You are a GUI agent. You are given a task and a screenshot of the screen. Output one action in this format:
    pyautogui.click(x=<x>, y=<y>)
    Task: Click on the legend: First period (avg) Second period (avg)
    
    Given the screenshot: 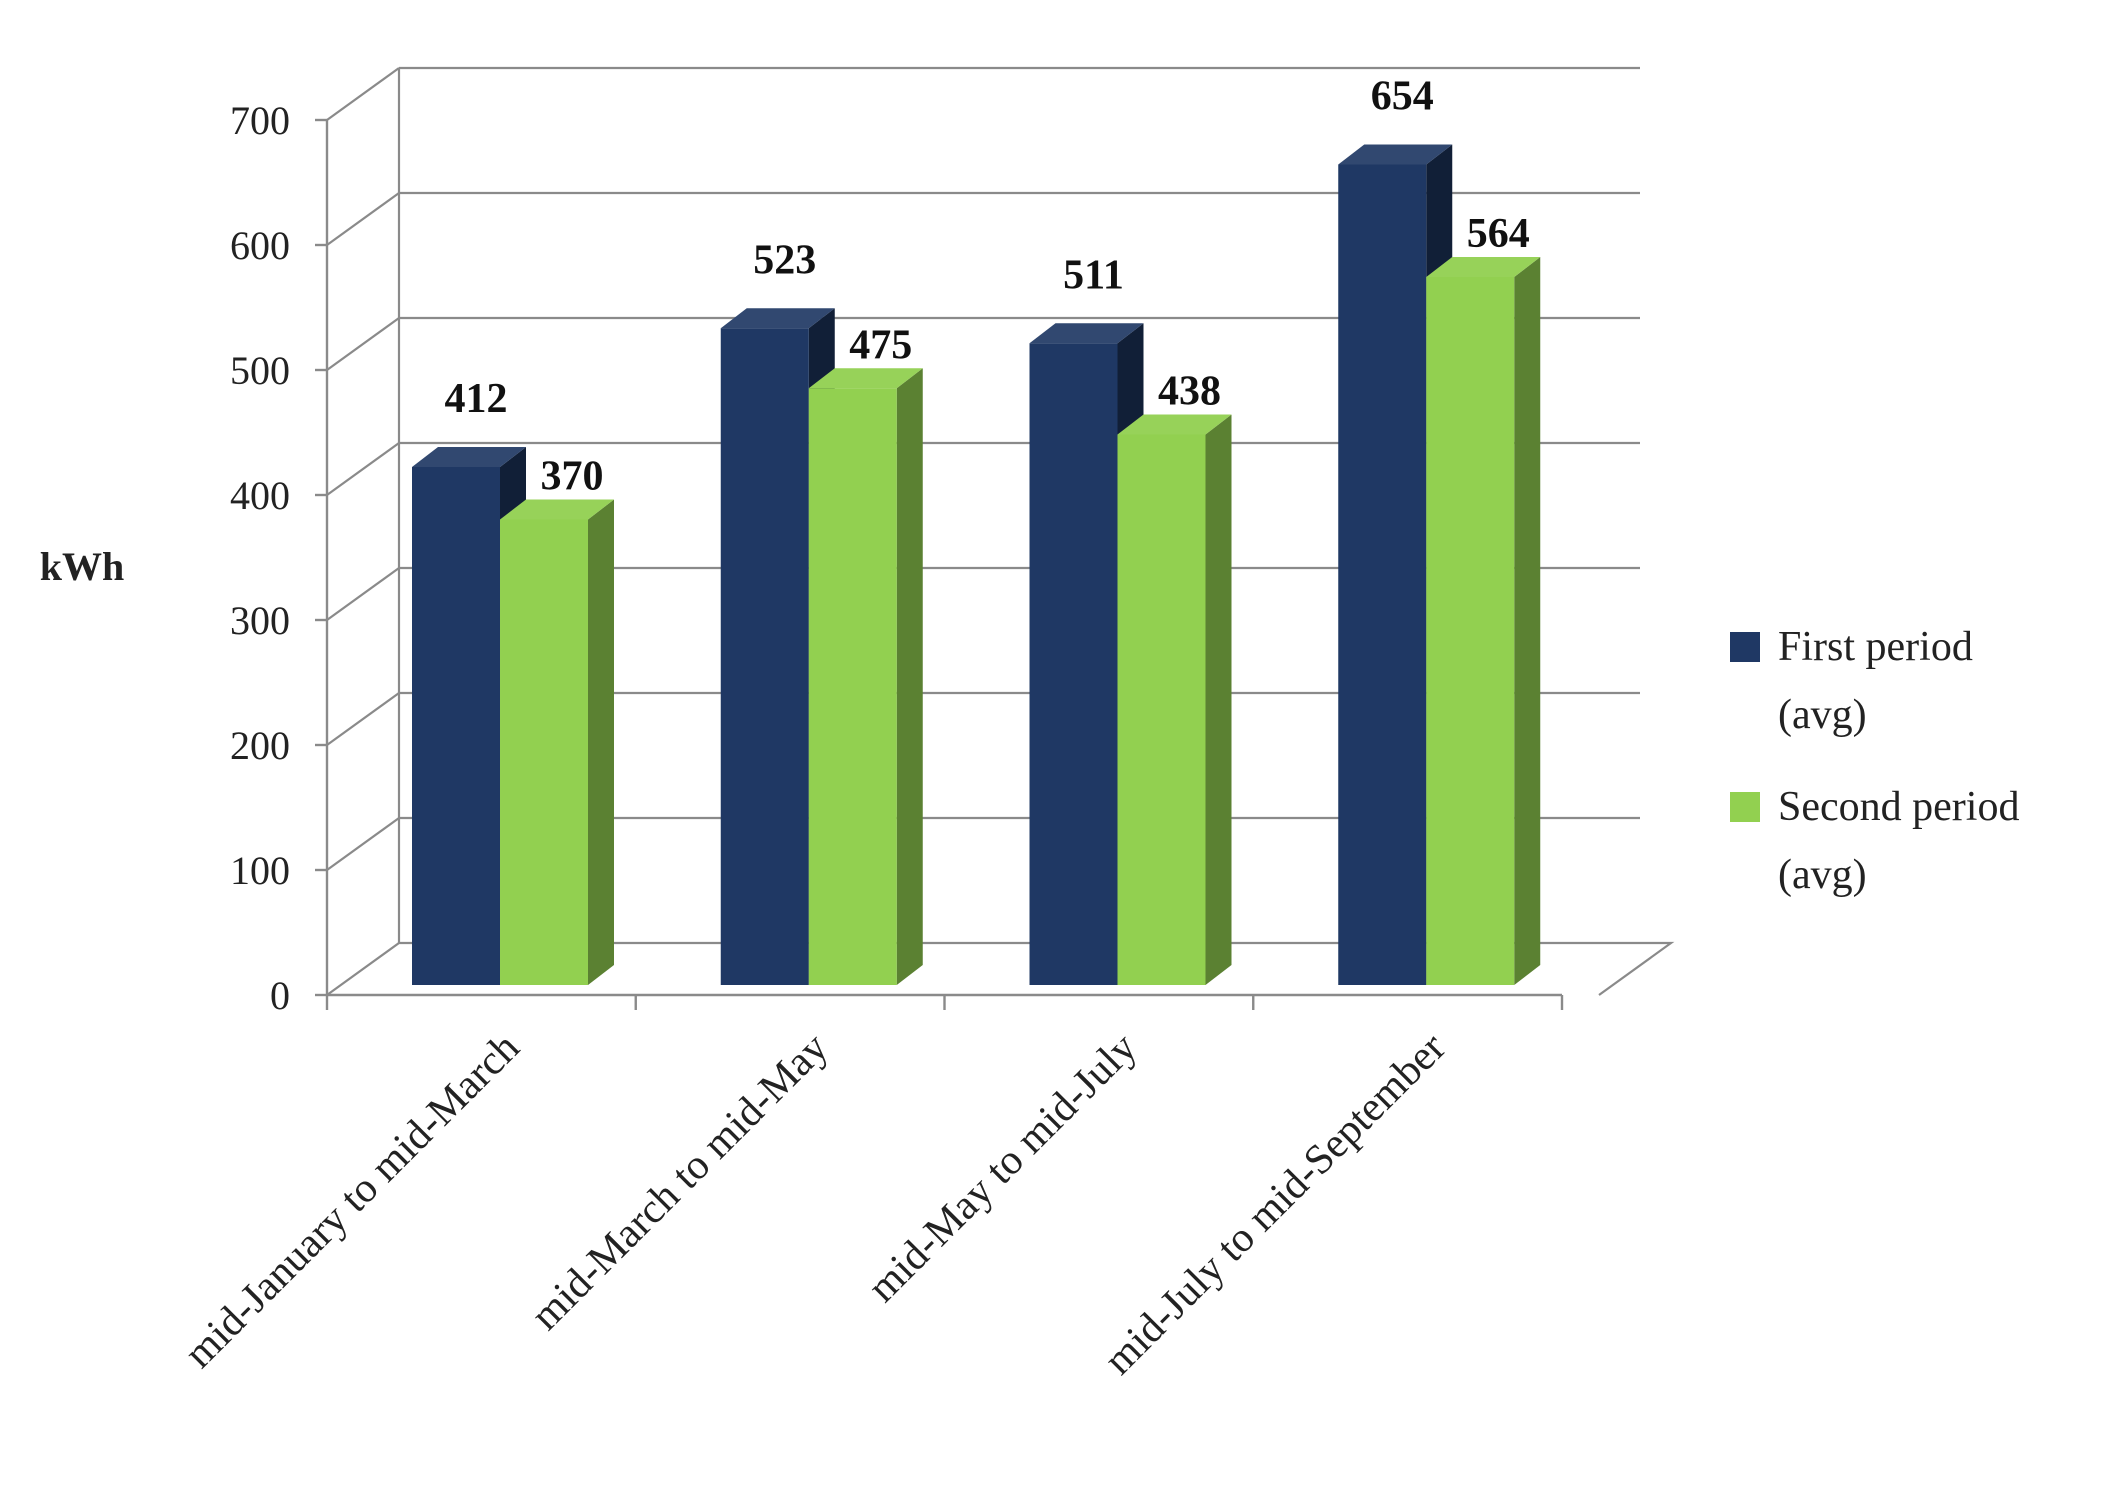 What is the action you would take?
    pyautogui.click(x=1874, y=761)
    